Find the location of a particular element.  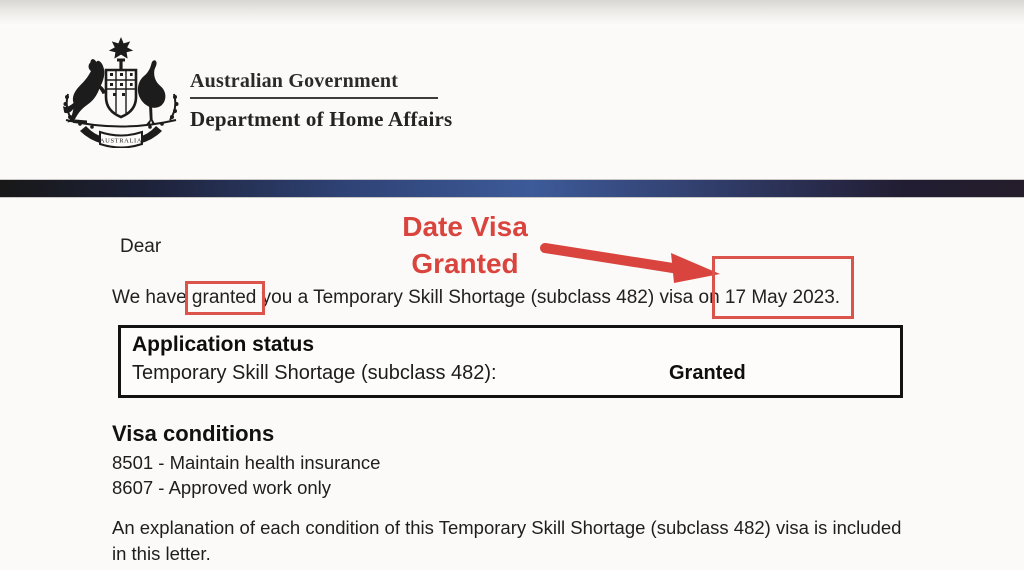

government-title: Australian Government is located at coordinates (294, 81).